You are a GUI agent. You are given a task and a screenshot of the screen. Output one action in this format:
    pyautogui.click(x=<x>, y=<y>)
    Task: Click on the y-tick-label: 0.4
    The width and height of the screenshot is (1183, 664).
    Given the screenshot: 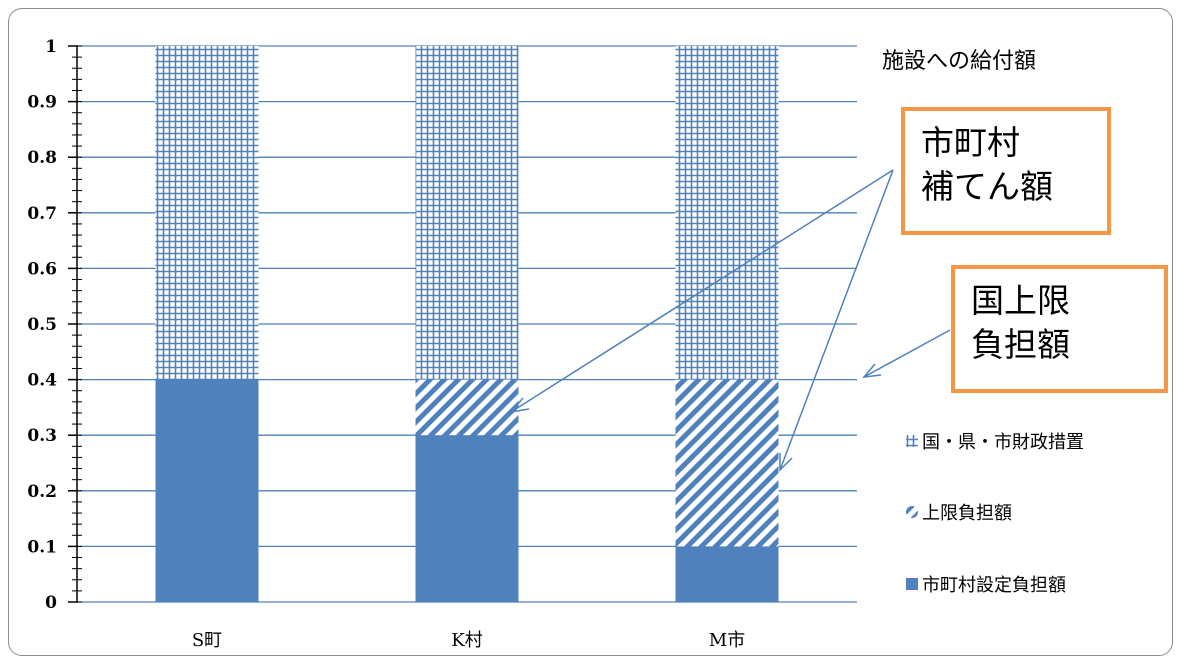 What is the action you would take?
    pyautogui.click(x=42, y=381)
    